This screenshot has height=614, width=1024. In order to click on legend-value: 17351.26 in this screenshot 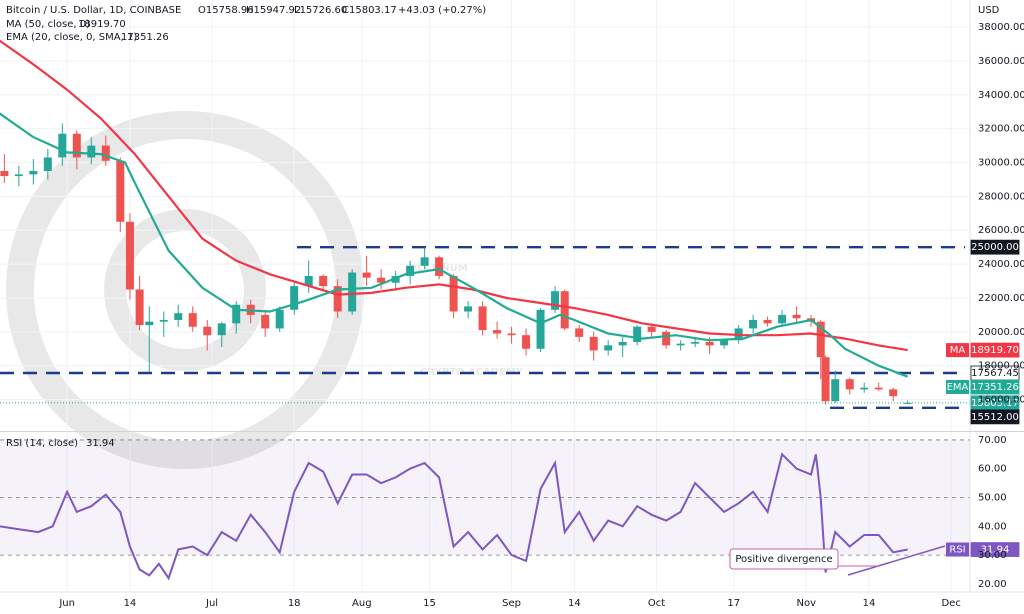, I will do `click(145, 37)`.